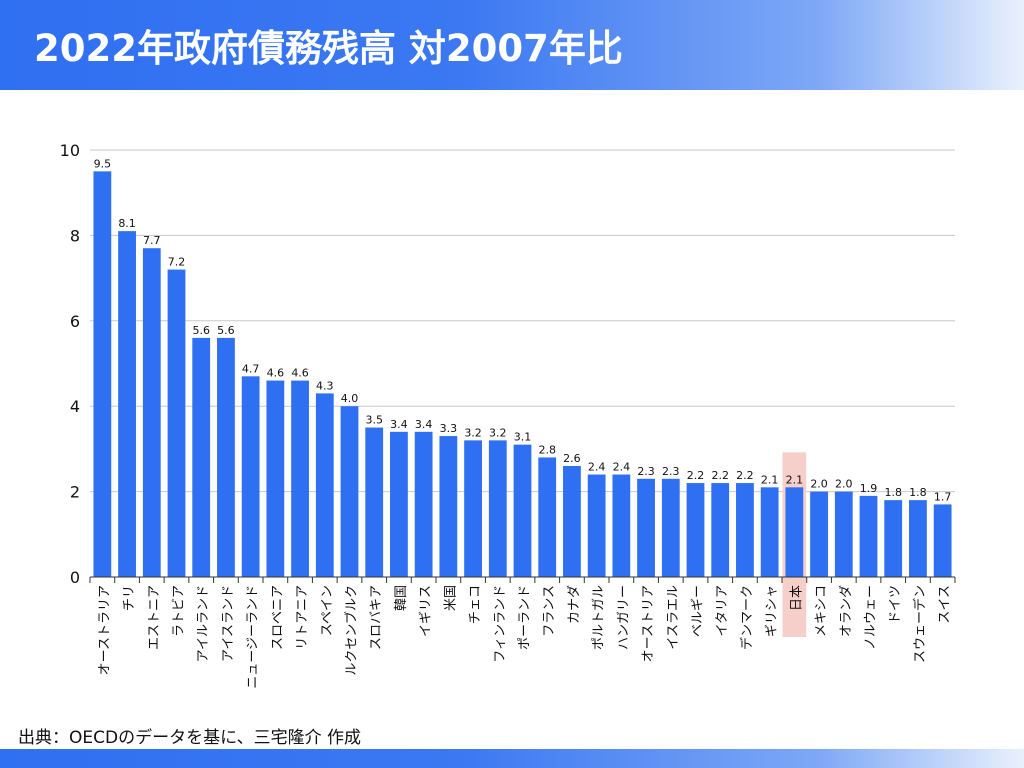 This screenshot has height=768, width=1024. I want to click on x-tick-label: アイルランド, so click(203, 623).